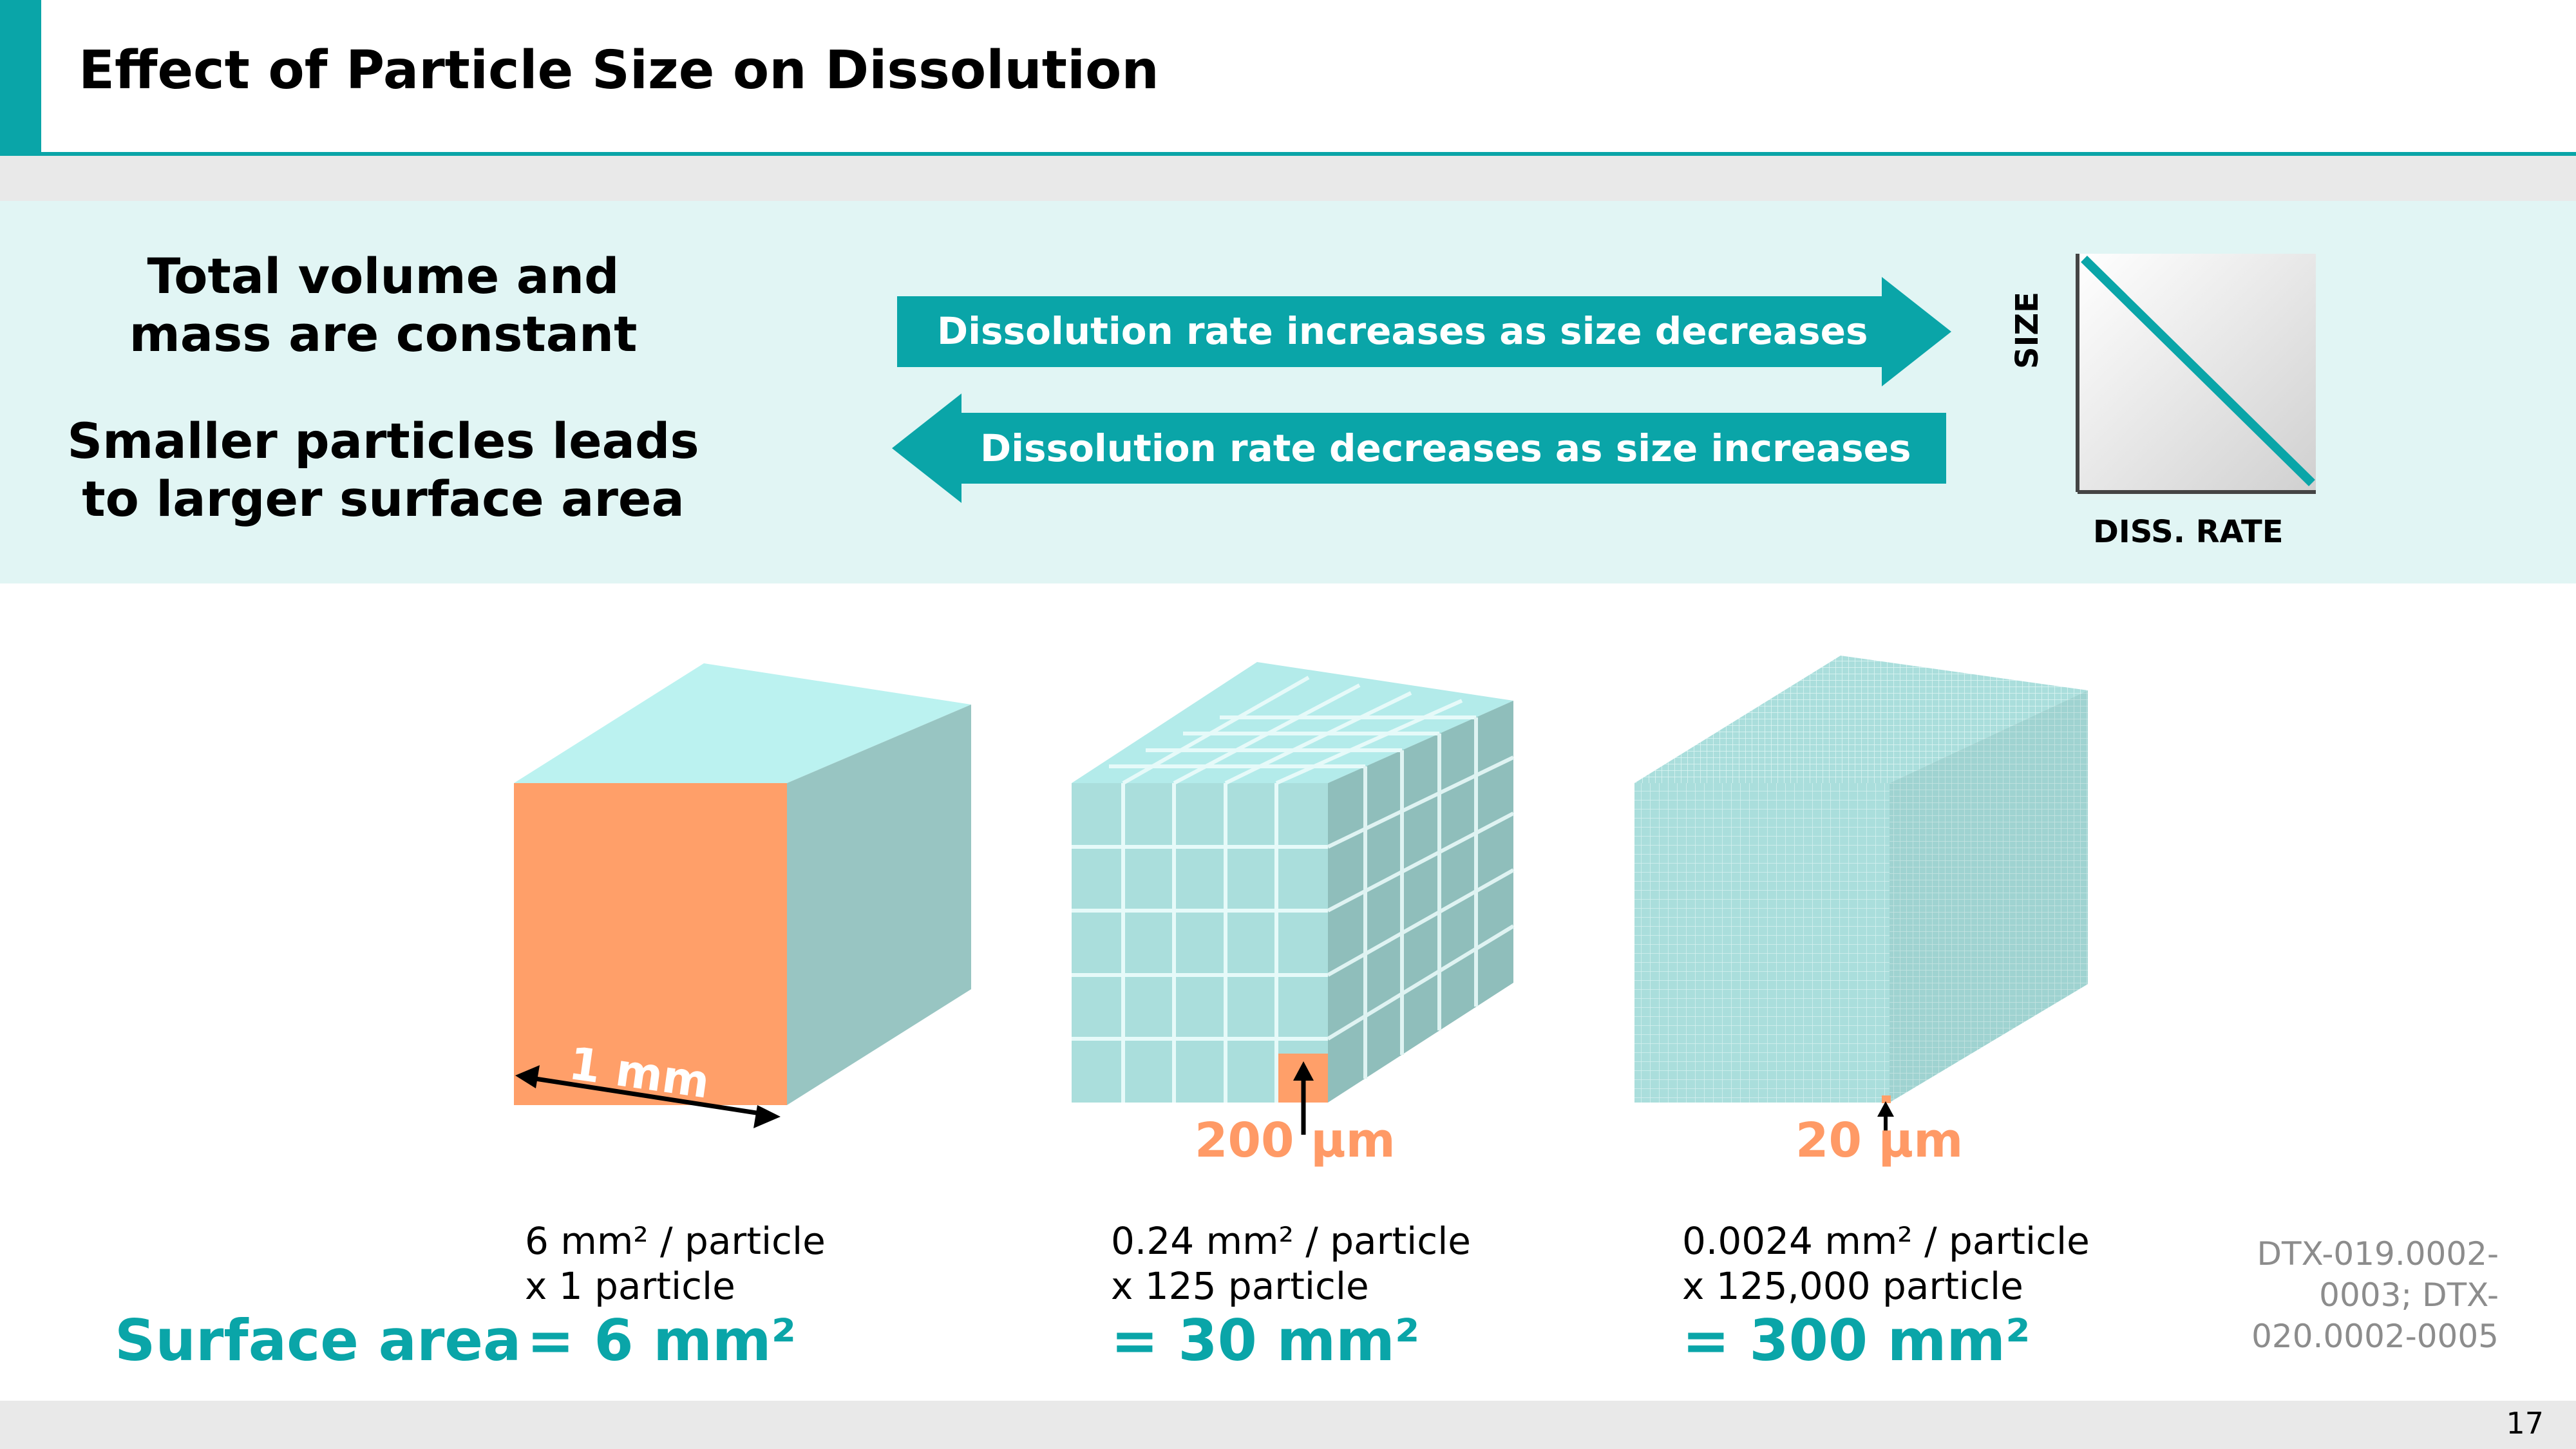  I want to click on chart-y-label: SIZE, so click(2027, 330).